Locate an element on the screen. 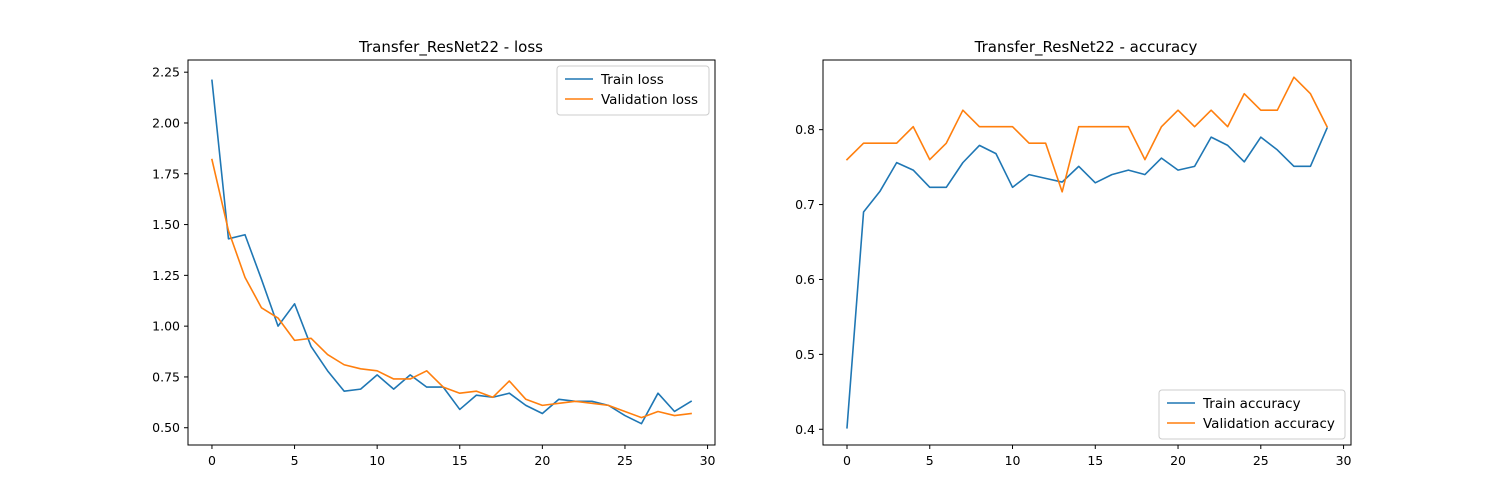 The height and width of the screenshot is (500, 1500). accuracy-y-tick-label: 0.5 is located at coordinates (805, 354).